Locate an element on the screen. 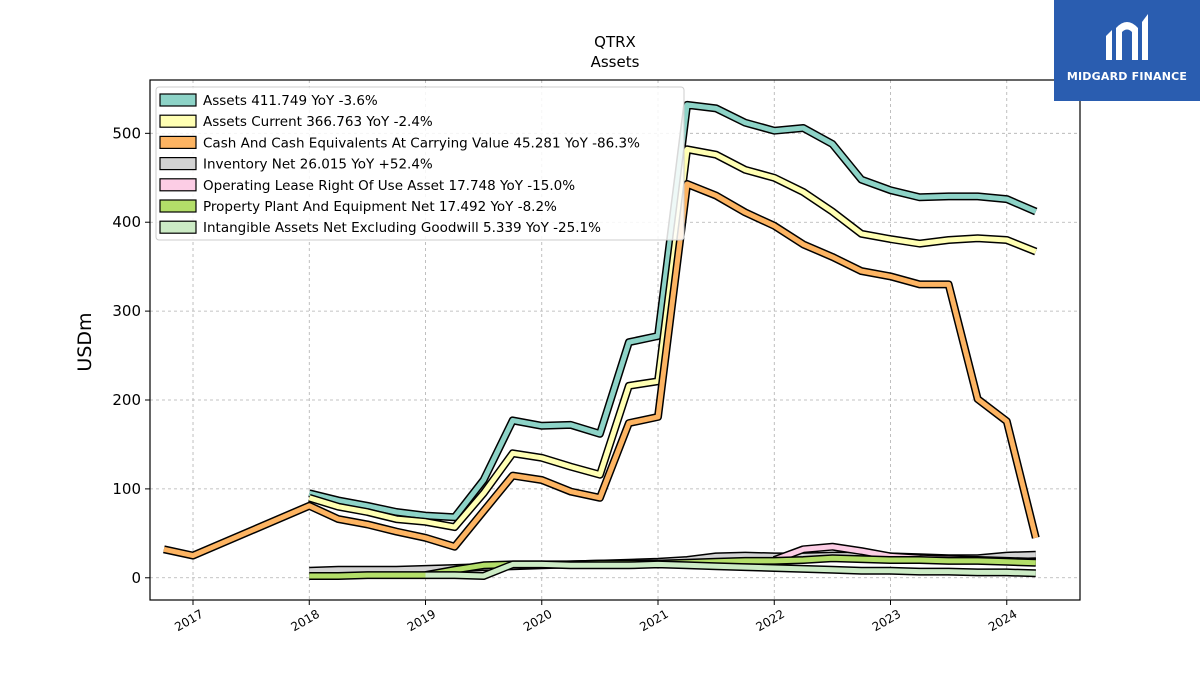 Image resolution: width=1200 pixels, height=675 pixels. y-tick-label: 300 is located at coordinates (126, 311).